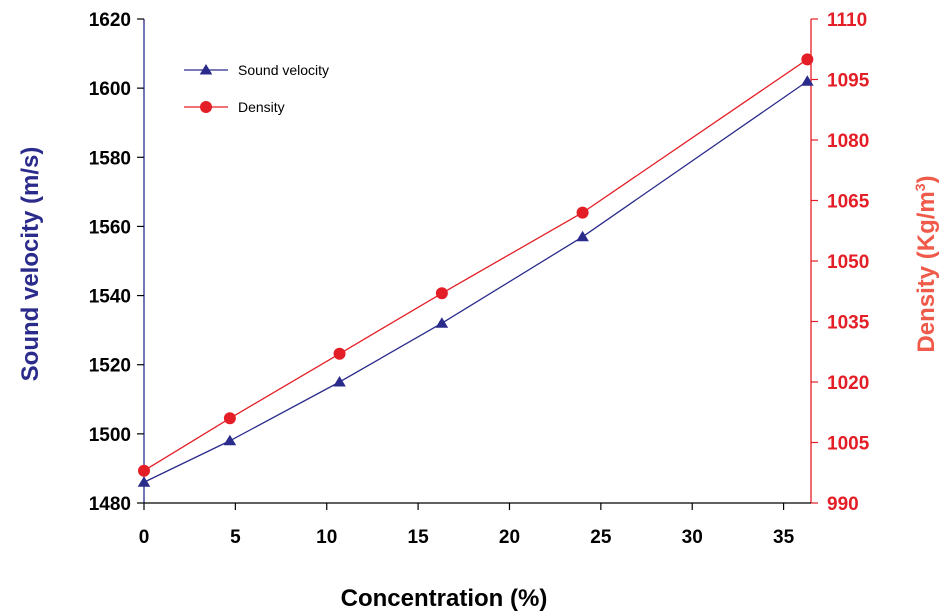  Describe the element at coordinates (110, 297) in the screenshot. I see `y-left-tick-label: 1540` at that location.